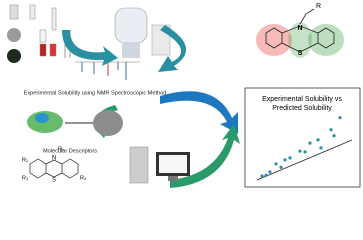 The width and height of the screenshot is (363, 240). I want to click on plot-title: Predicted Solubility, so click(302, 108).